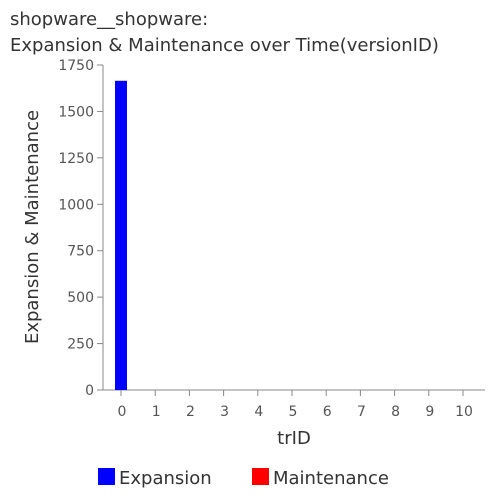 The width and height of the screenshot is (500, 500). I want to click on x-tick-label: 5, so click(293, 412).